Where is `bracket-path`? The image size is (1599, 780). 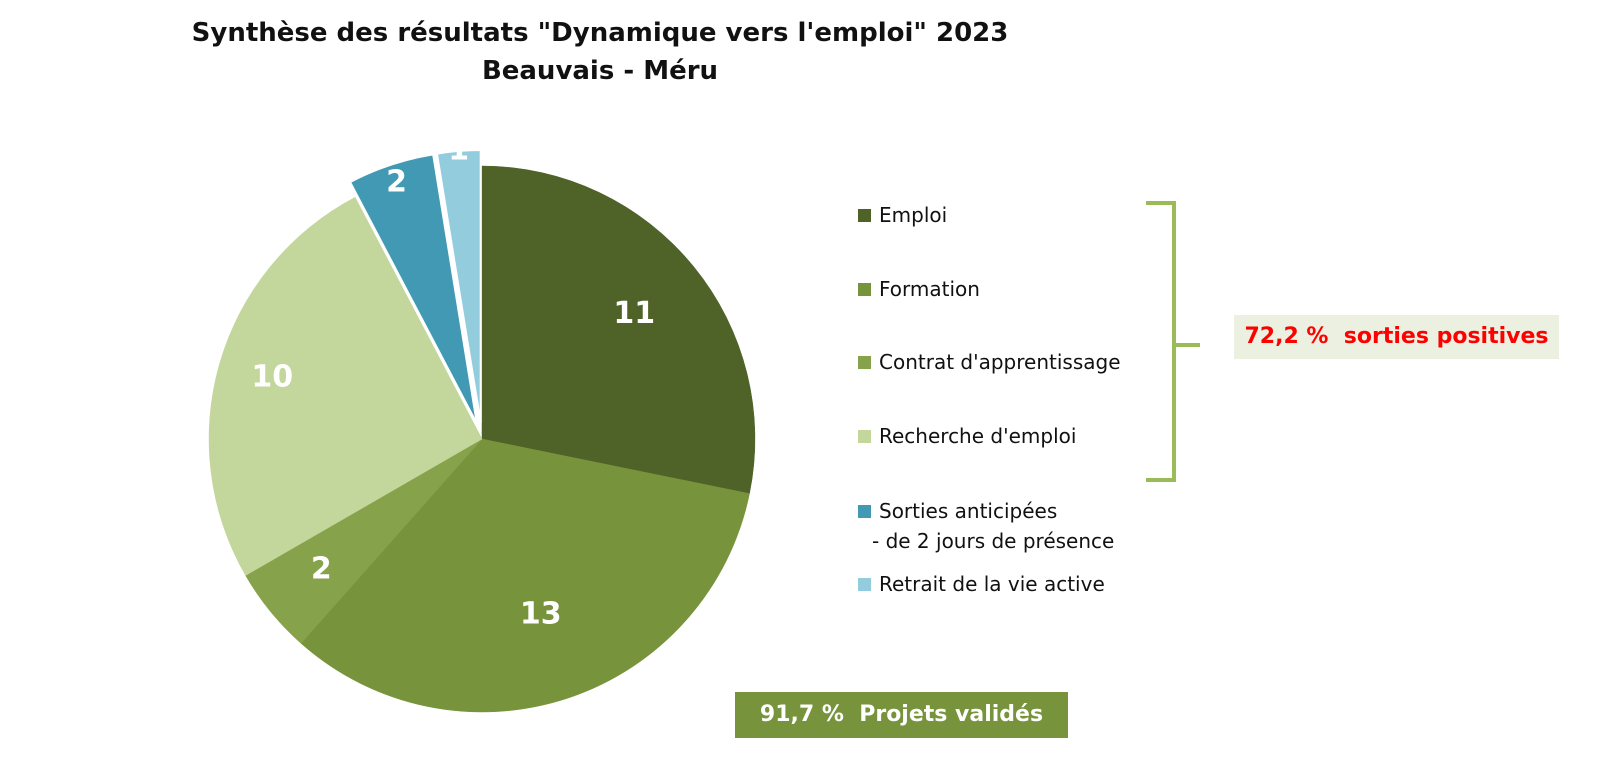
bracket-path is located at coordinates (1173, 341).